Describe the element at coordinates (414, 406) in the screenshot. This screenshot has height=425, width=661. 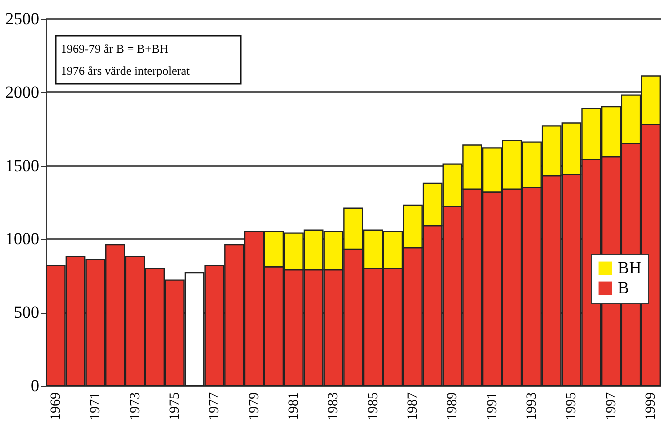
I see `x-tick-label: 1987` at that location.